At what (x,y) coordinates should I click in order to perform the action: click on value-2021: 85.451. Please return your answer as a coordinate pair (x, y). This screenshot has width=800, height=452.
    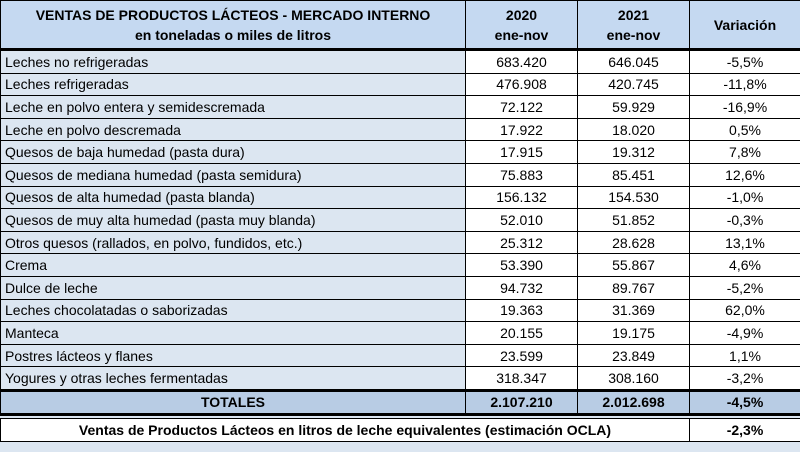
    Looking at the image, I should click on (633, 174).